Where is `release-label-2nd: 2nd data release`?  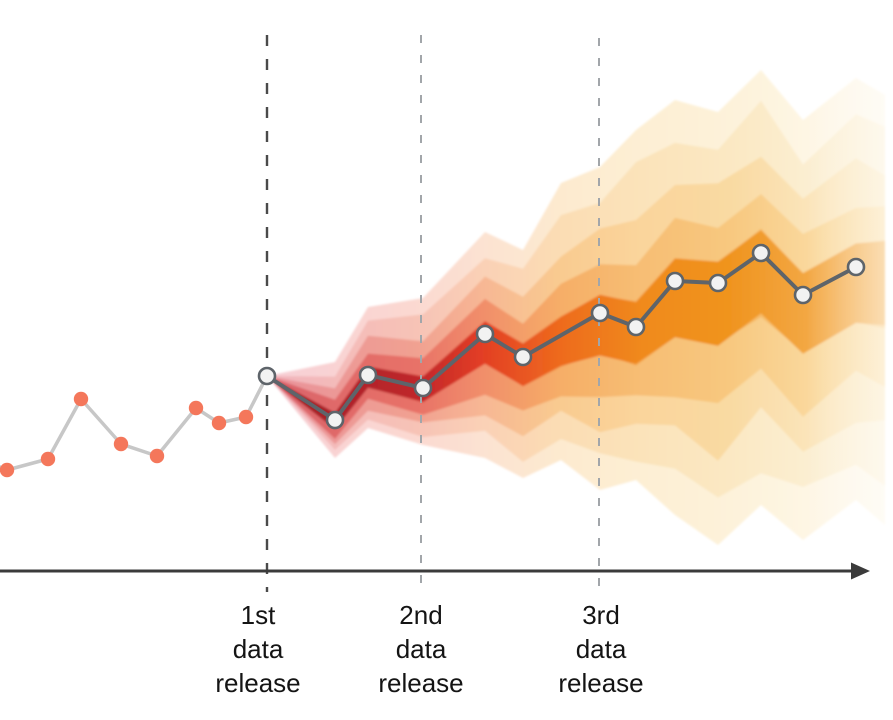 release-label-2nd: 2nd data release is located at coordinates (421, 649).